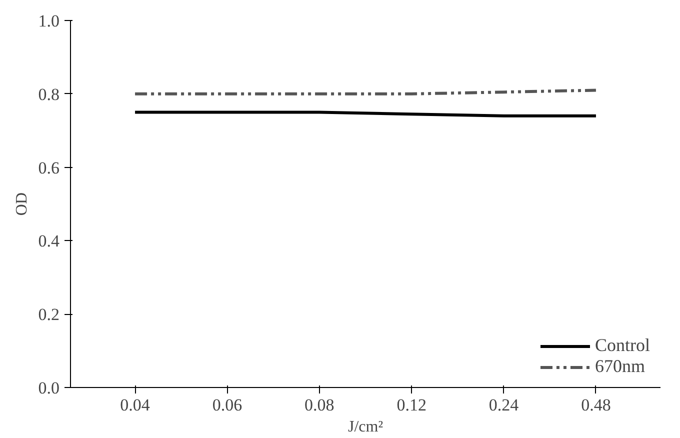 The height and width of the screenshot is (438, 680). Describe the element at coordinates (619, 366) in the screenshot. I see `legend-label: 670nm` at that location.